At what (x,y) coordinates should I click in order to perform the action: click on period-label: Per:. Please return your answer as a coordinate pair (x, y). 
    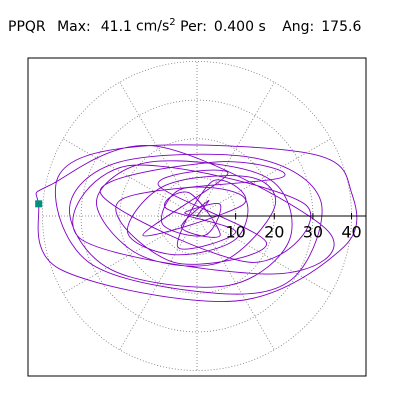
    Looking at the image, I should click on (193, 26).